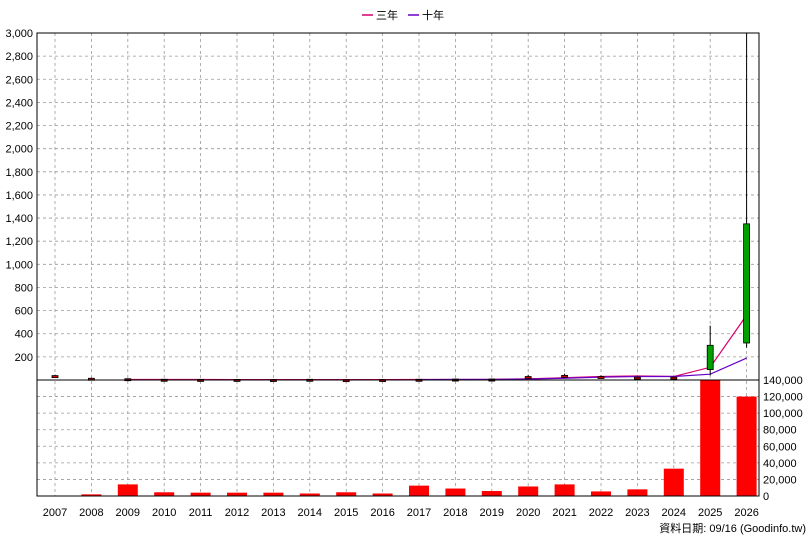 The image size is (808, 540). What do you see at coordinates (19, 127) in the screenshot?
I see `price-tick-label: 2,200` at bounding box center [19, 127].